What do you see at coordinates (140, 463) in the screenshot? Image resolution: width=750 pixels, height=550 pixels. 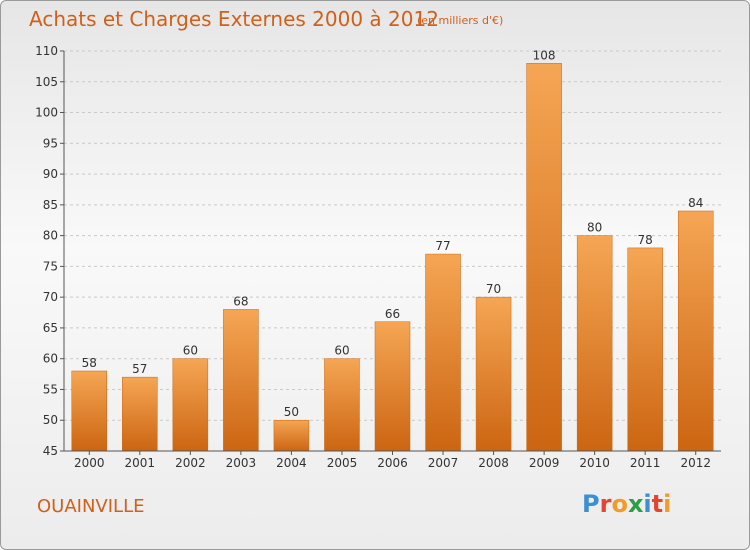 I see `x-tick-label: 2001` at bounding box center [140, 463].